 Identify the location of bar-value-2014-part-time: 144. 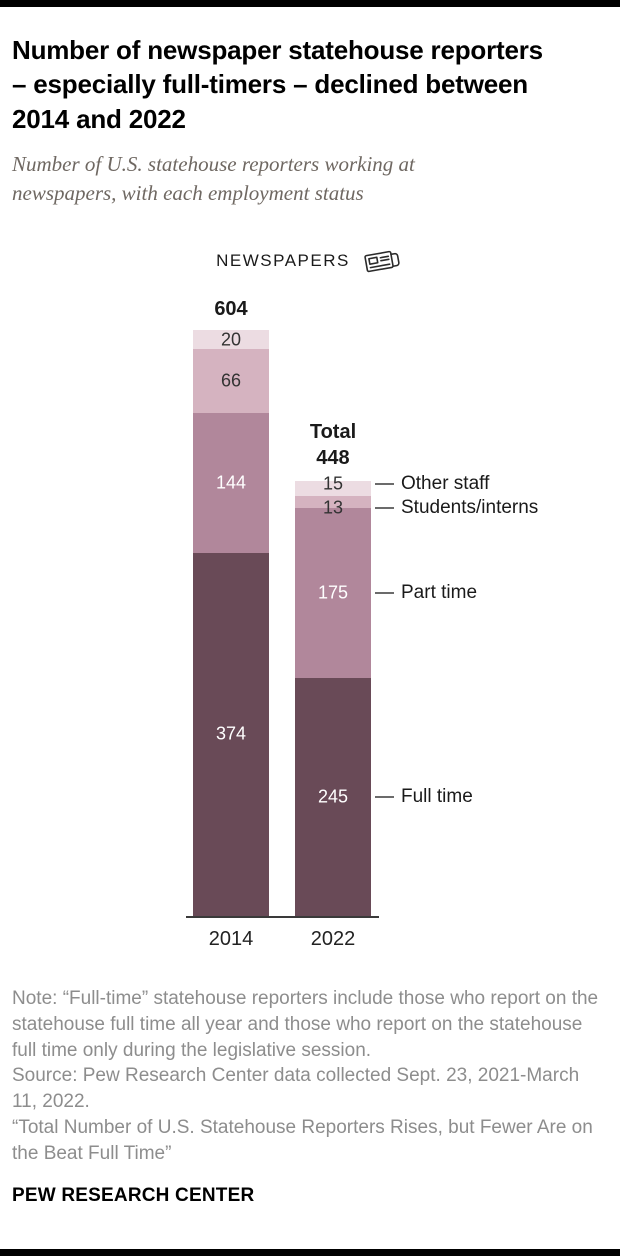
(231, 482).